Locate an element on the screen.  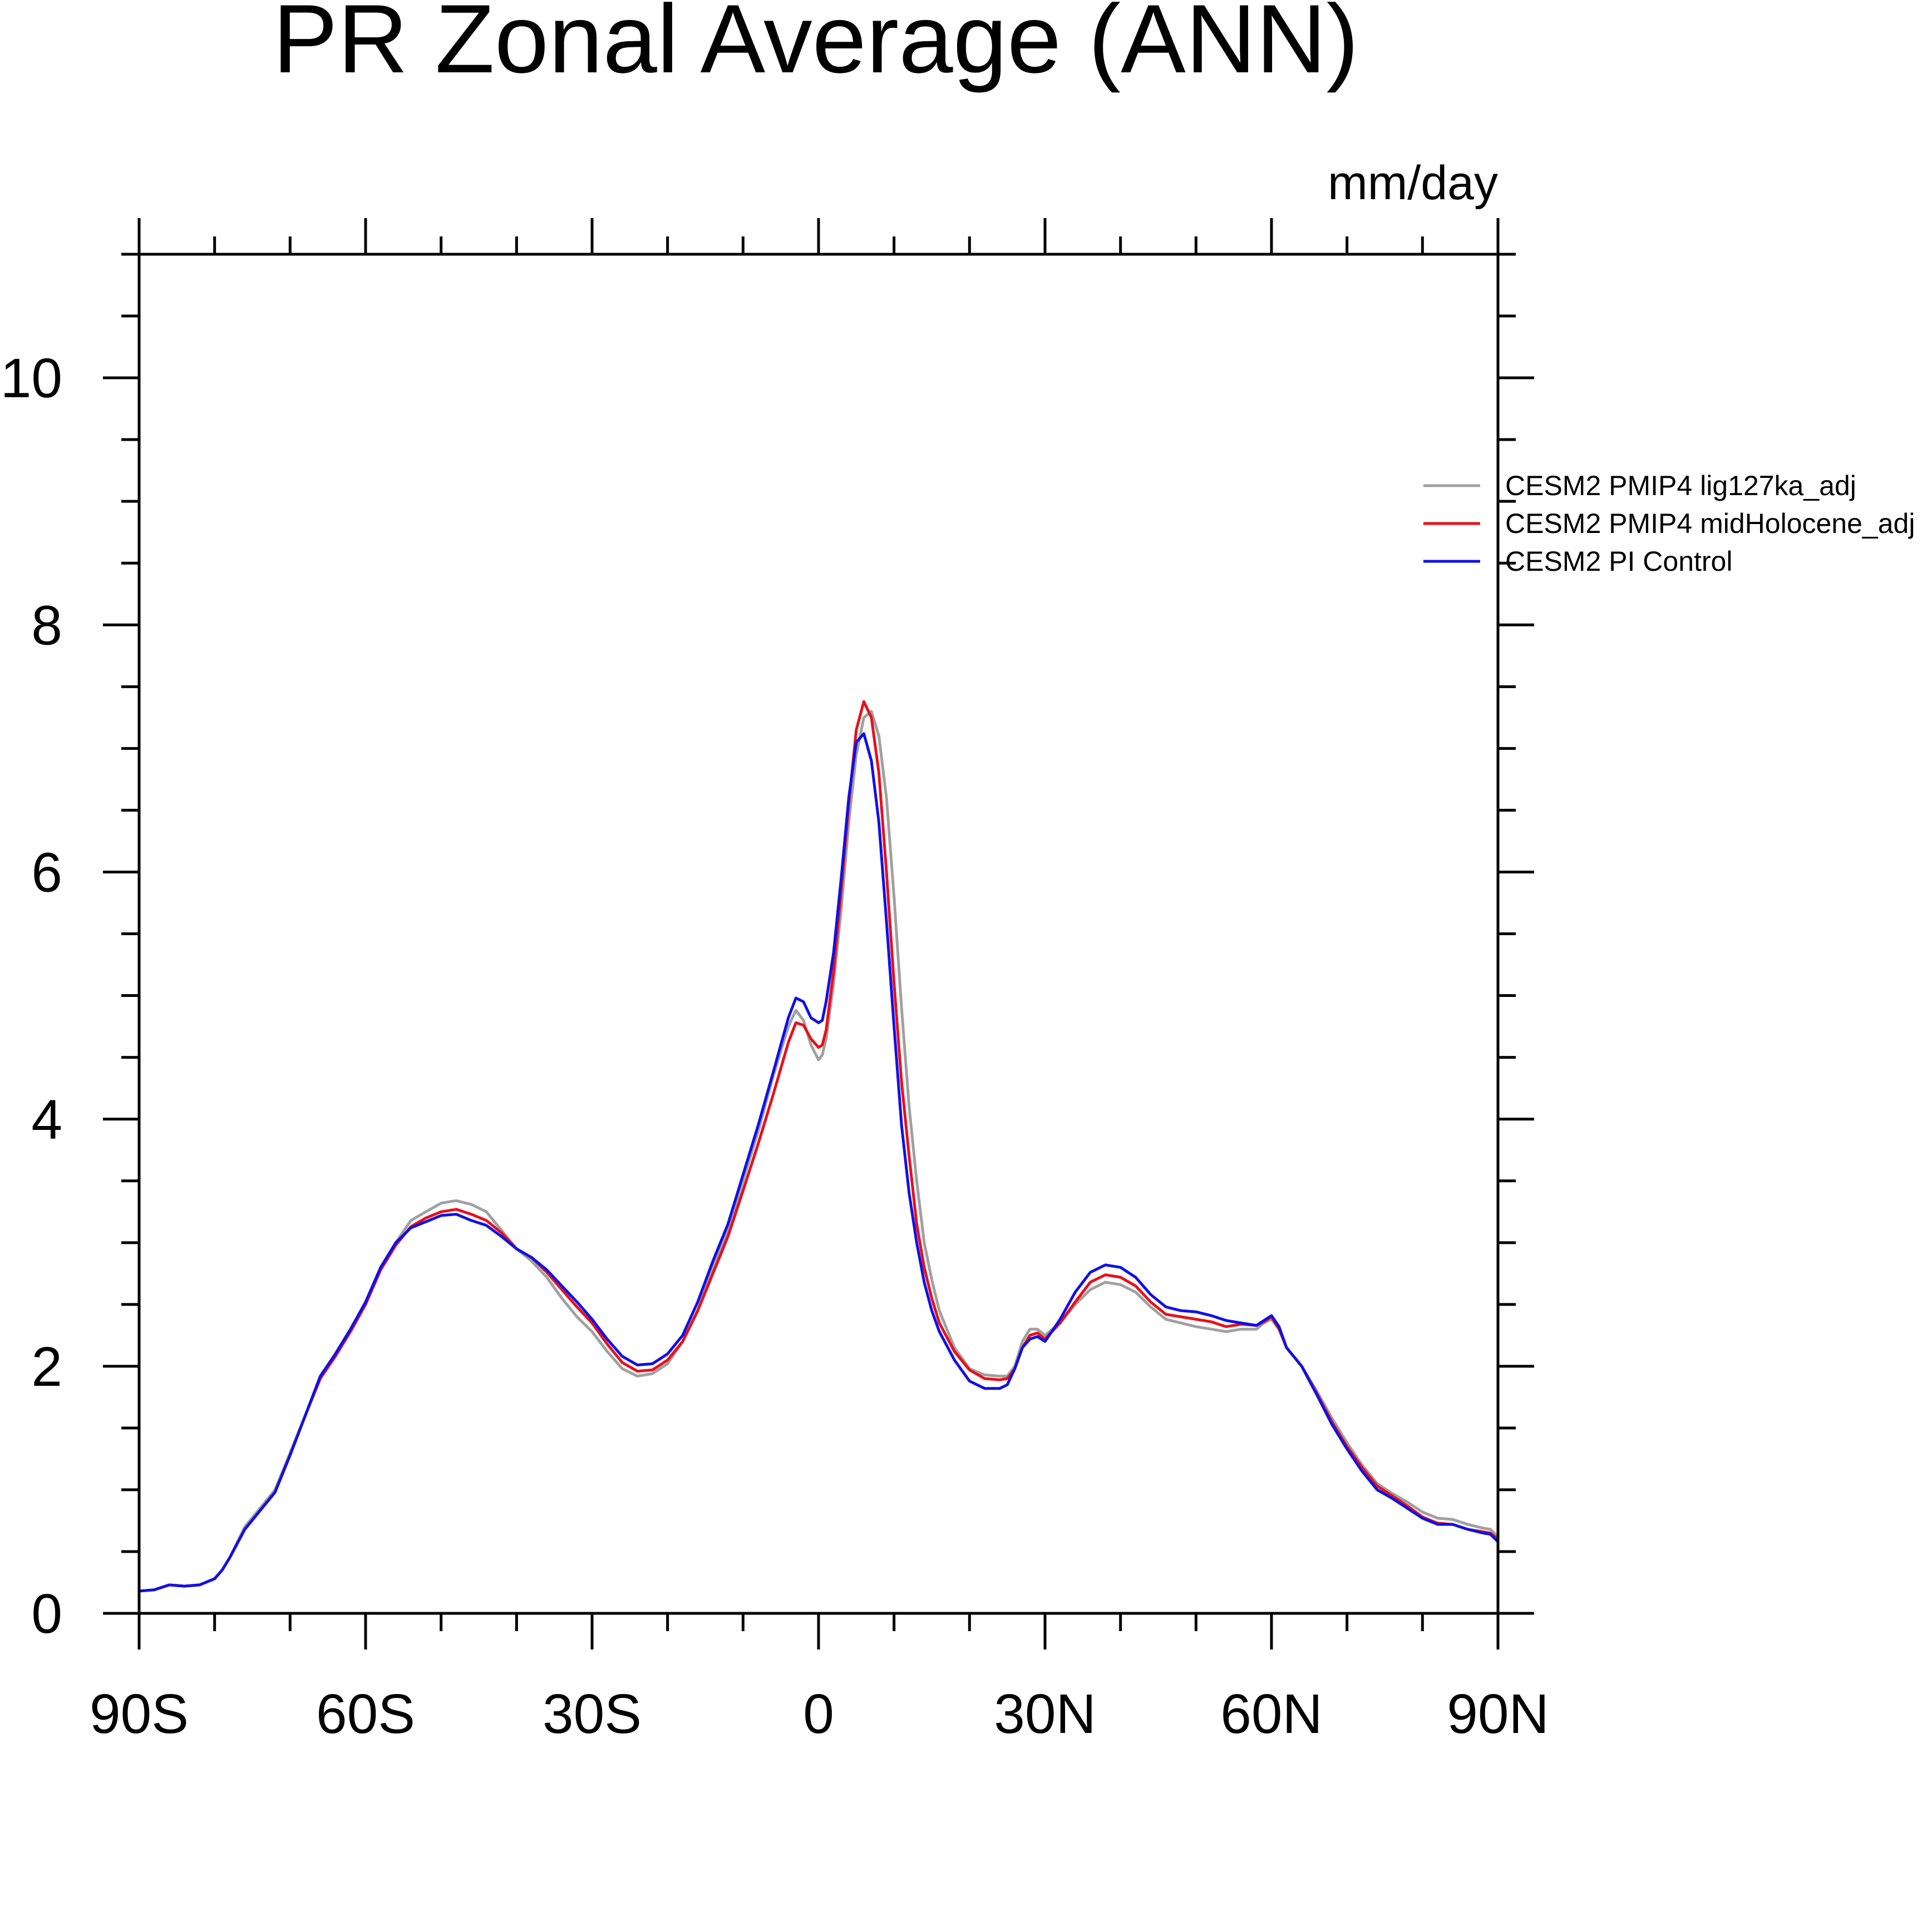
x-tick-label: 0 is located at coordinates (818, 1714).